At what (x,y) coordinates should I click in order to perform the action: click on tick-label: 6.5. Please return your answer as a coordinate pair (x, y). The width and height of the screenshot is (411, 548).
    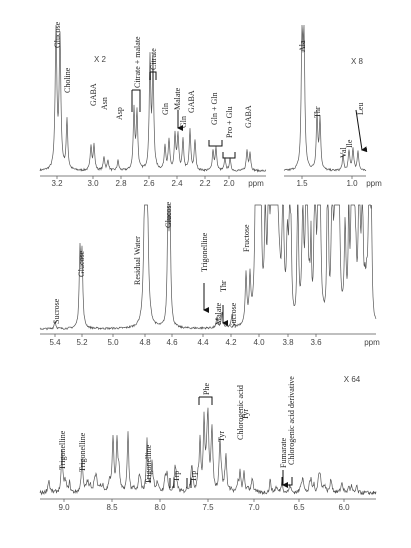
    Looking at the image, I should click on (299, 507).